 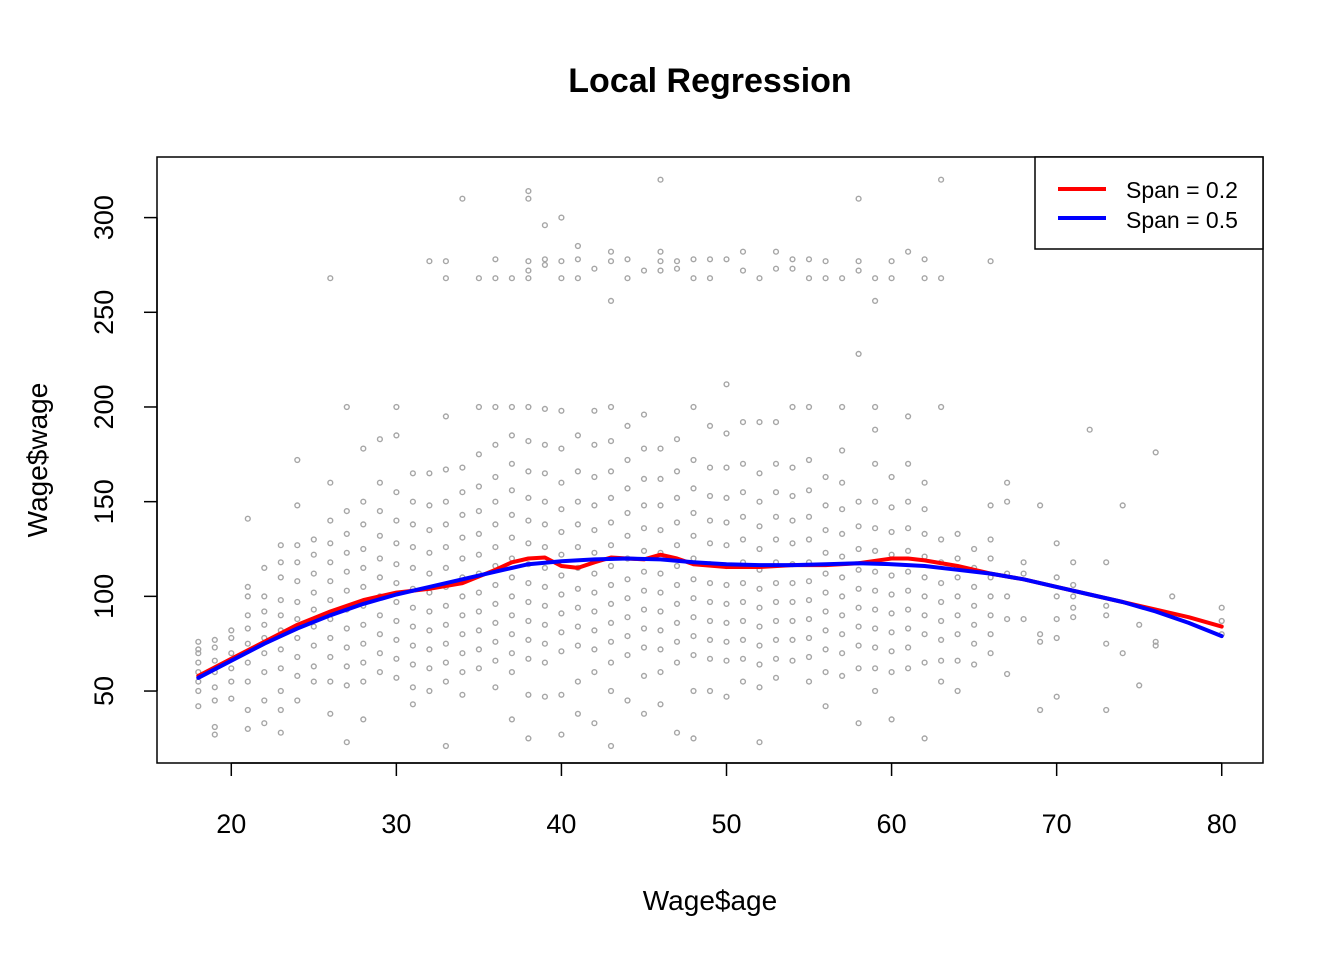 What do you see at coordinates (104, 501) in the screenshot?
I see `y-tick-label: 150` at bounding box center [104, 501].